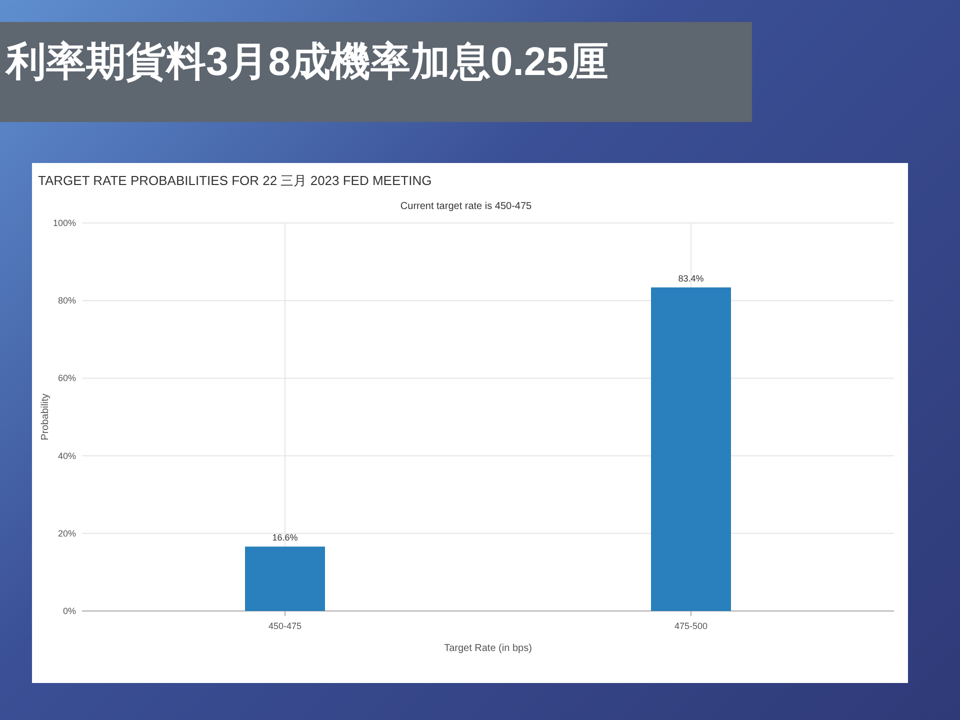  I want to click on y-tick-label: 20%, so click(67, 533).